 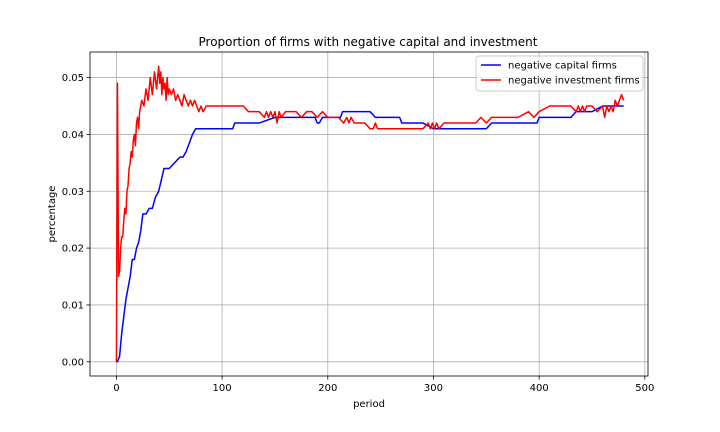 I want to click on x-tick-label: 300, so click(x=433, y=388).